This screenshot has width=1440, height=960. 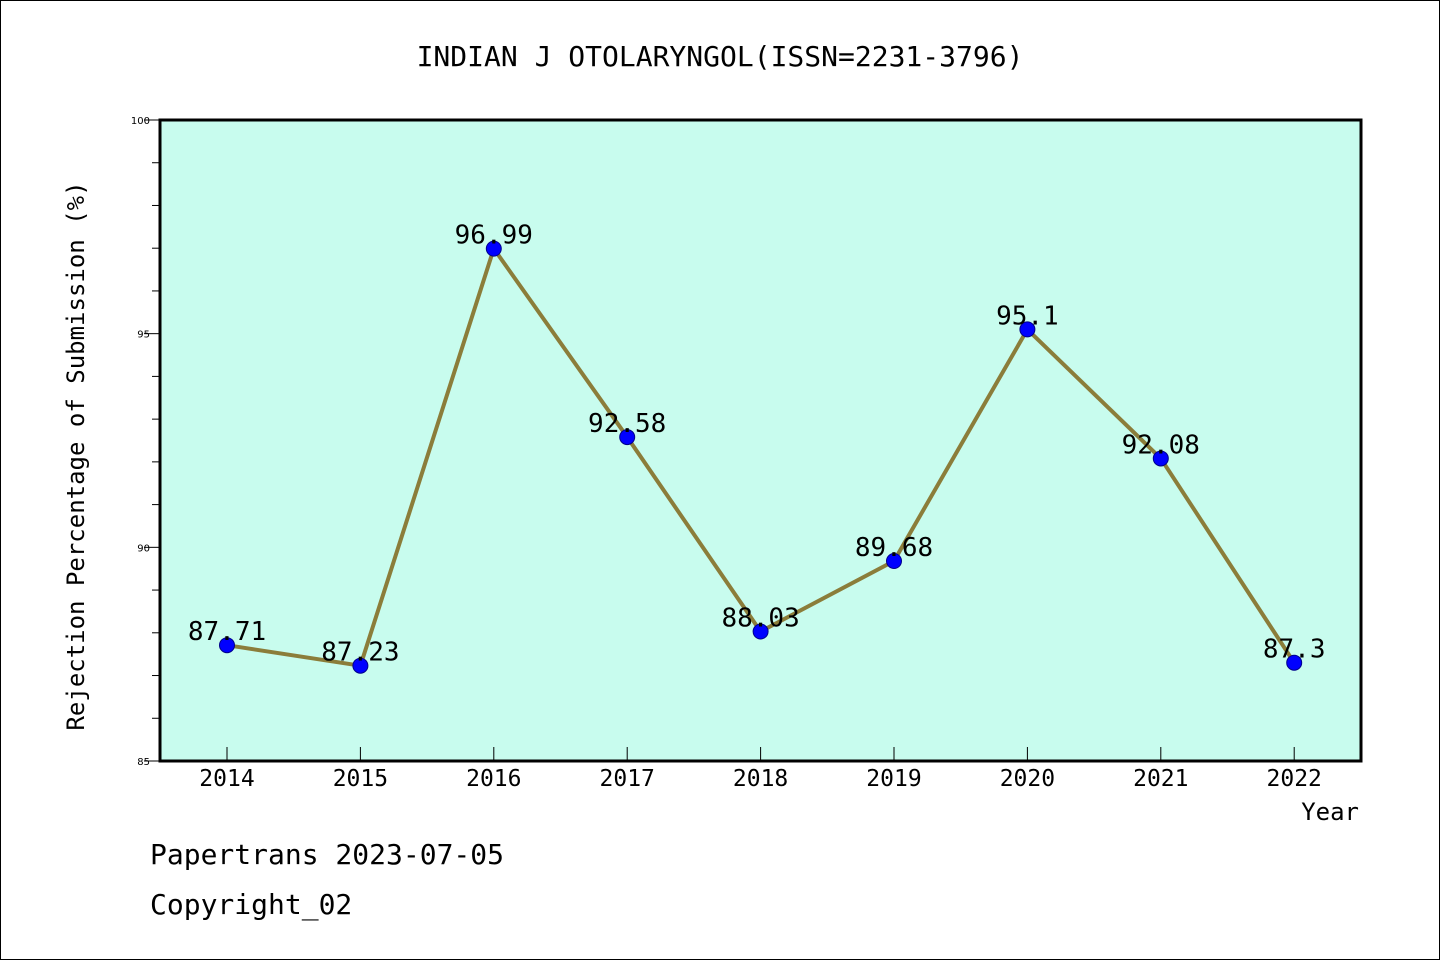 I want to click on data-label: 92.08, so click(x=1161, y=445).